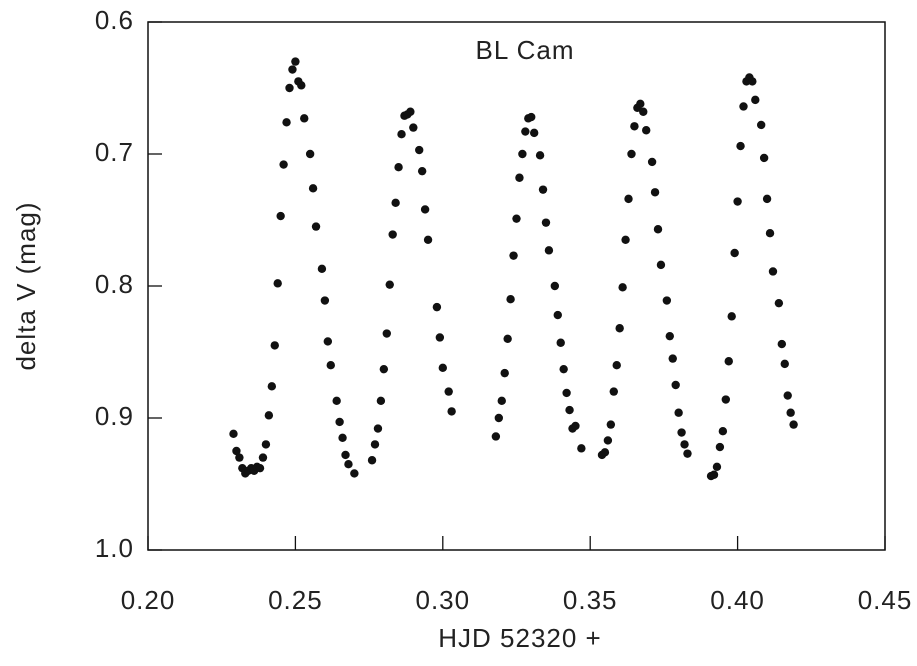 The height and width of the screenshot is (666, 917). Describe the element at coordinates (114, 284) in the screenshot. I see `y-tick-label: 0.8` at that location.